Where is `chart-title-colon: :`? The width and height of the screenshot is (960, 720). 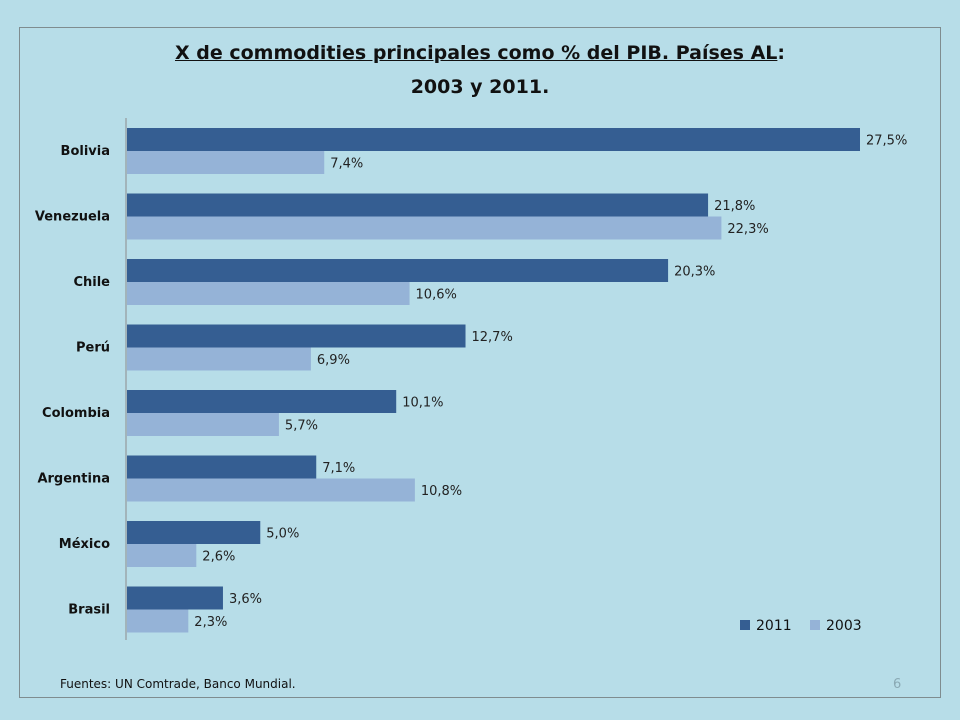 chart-title-colon: : is located at coordinates (781, 53).